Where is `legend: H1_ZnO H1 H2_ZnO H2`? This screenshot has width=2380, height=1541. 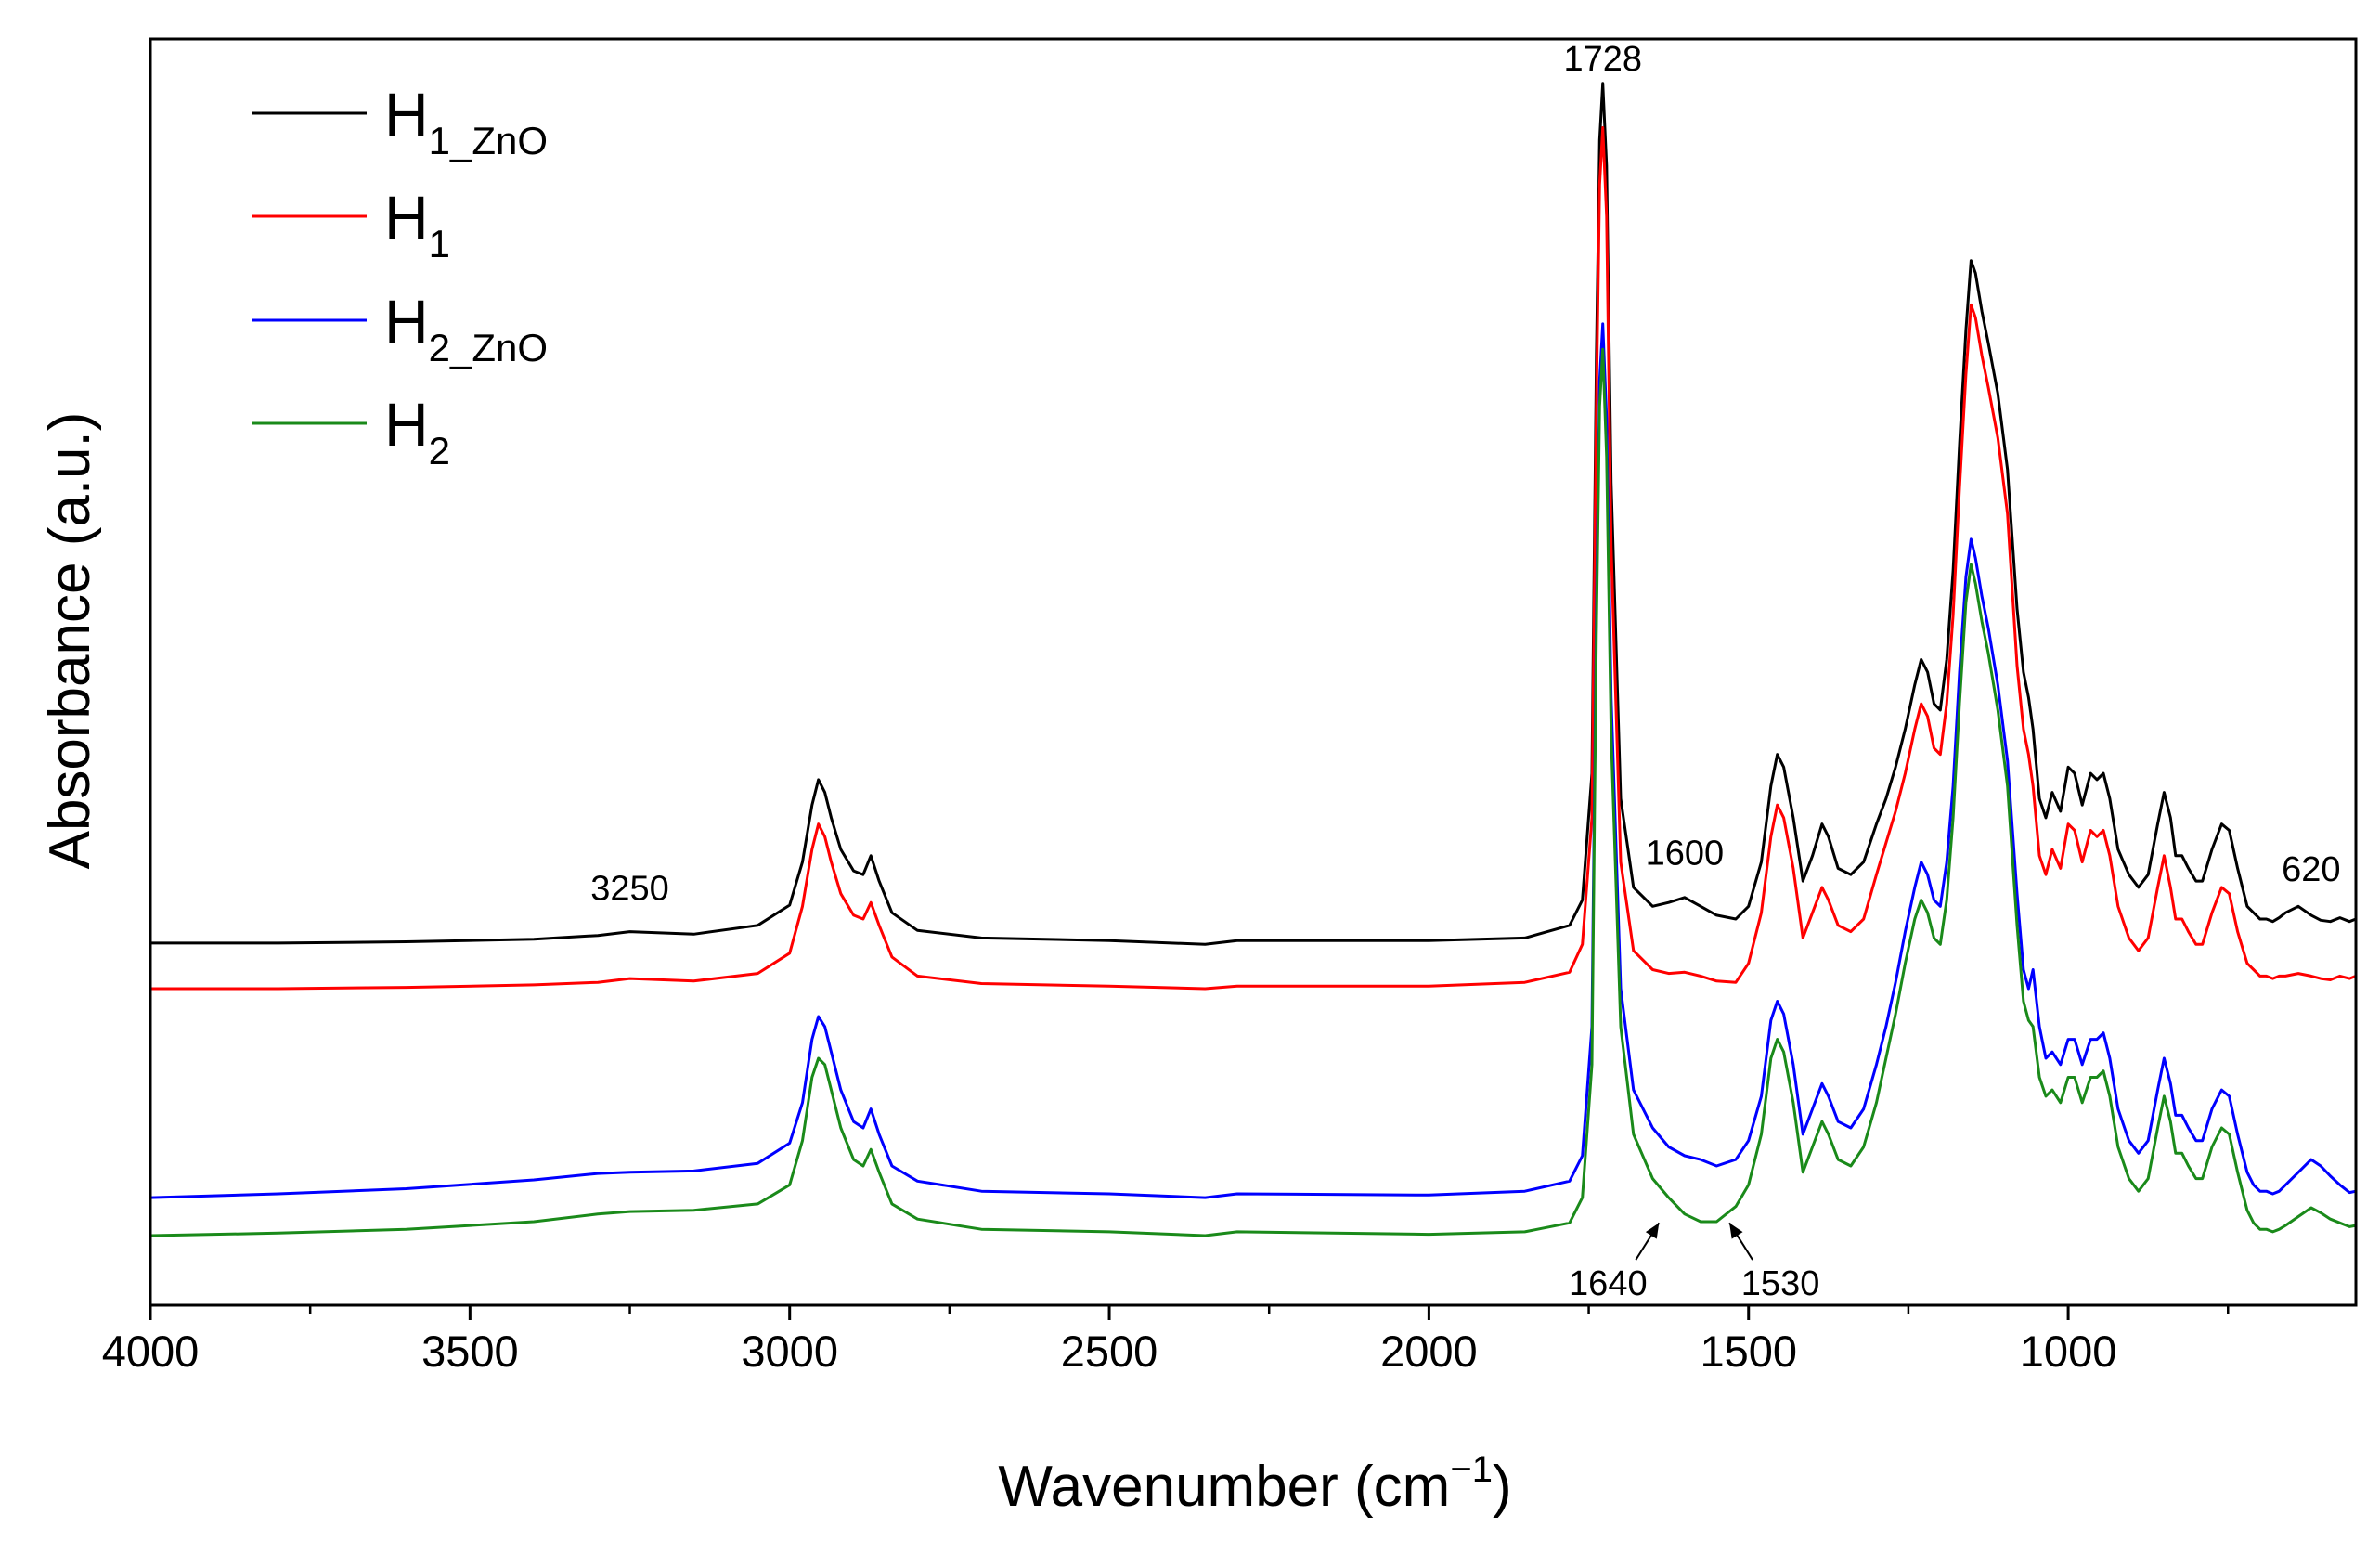 legend: H1_ZnO H1 H2_ZnO H2 is located at coordinates (400, 276).